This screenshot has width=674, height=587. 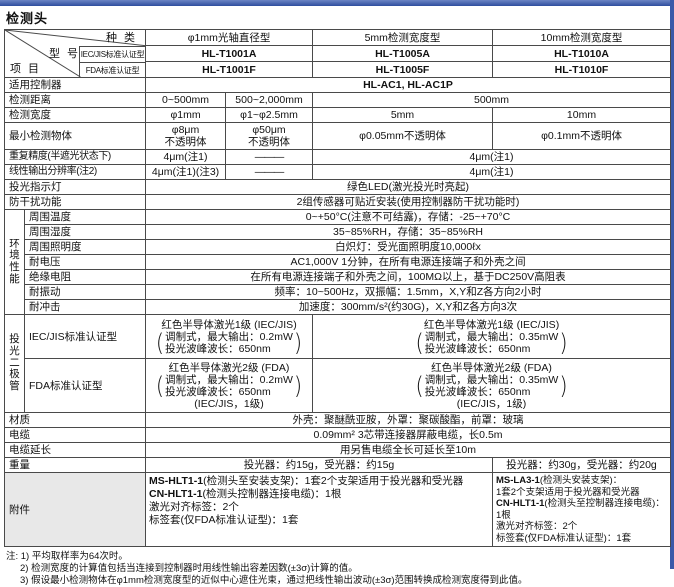 What do you see at coordinates (85, 247) in the screenshot?
I see `env-illuminance-label: 周围照明度` at bounding box center [85, 247].